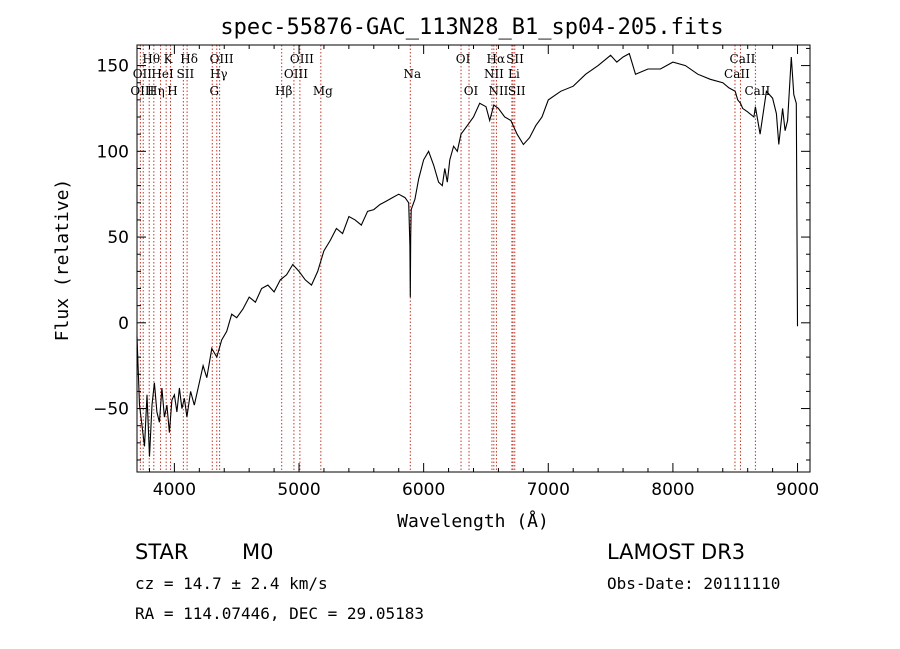  What do you see at coordinates (694, 583) in the screenshot?
I see `observation-date: Obs-Date: 20111110` at bounding box center [694, 583].